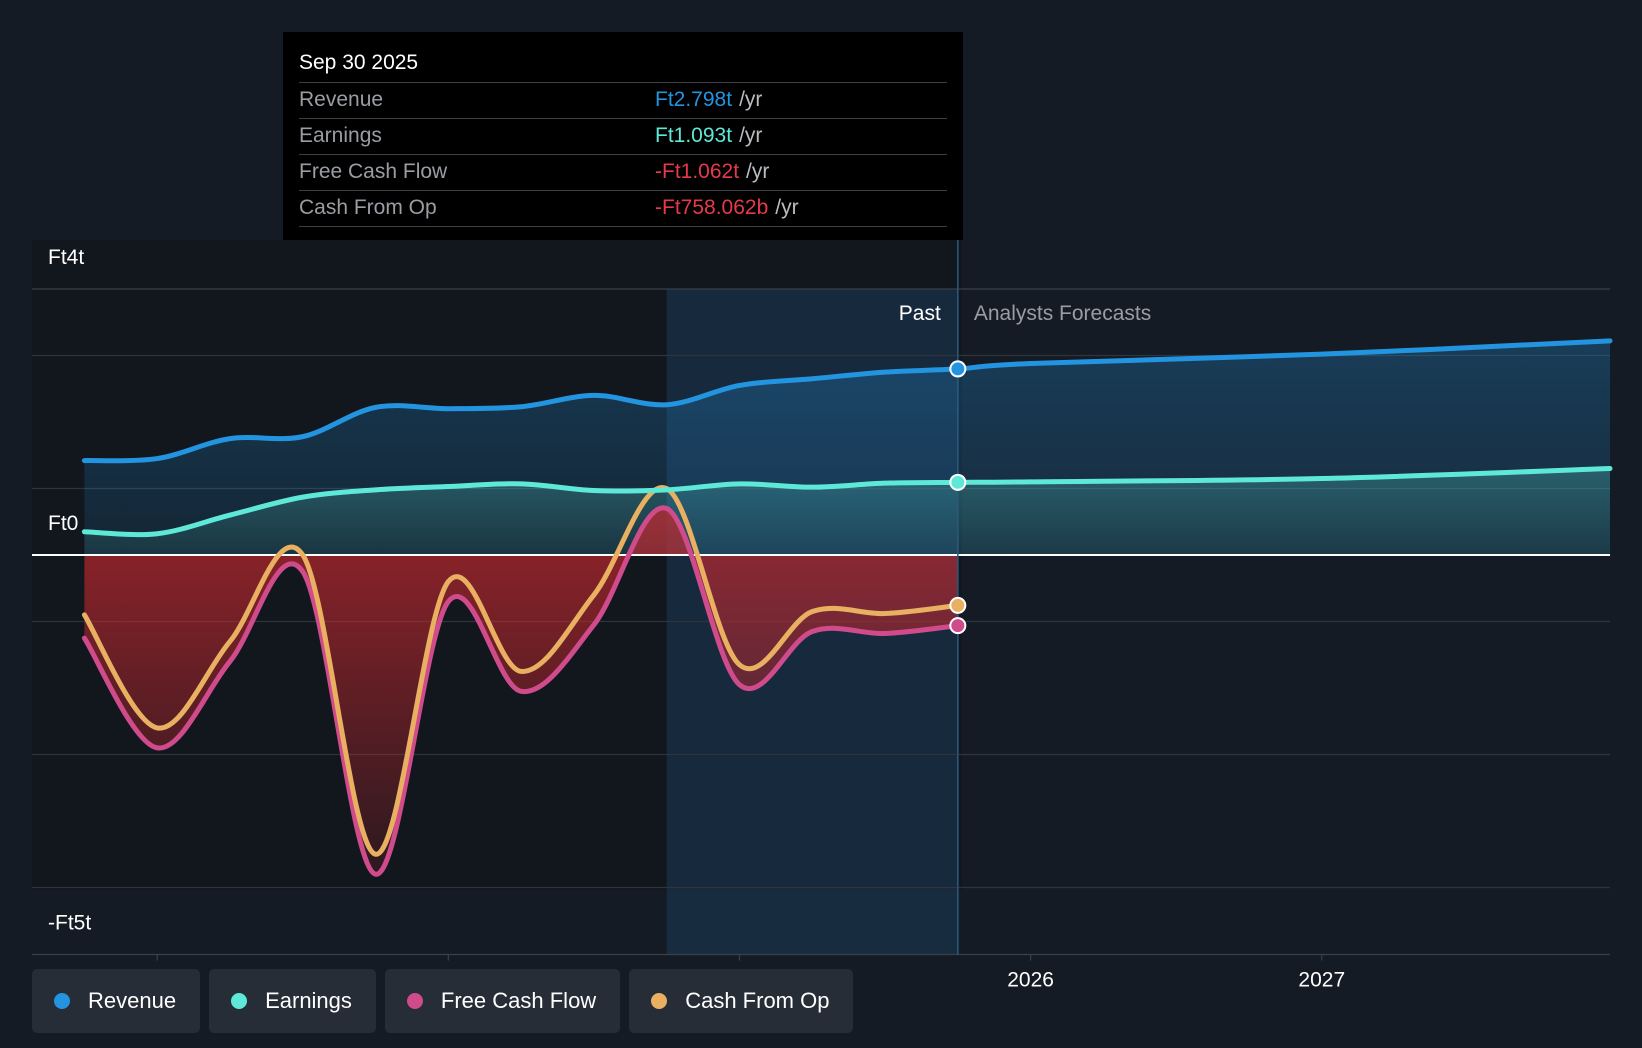  What do you see at coordinates (958, 369) in the screenshot?
I see `revenue-marker` at bounding box center [958, 369].